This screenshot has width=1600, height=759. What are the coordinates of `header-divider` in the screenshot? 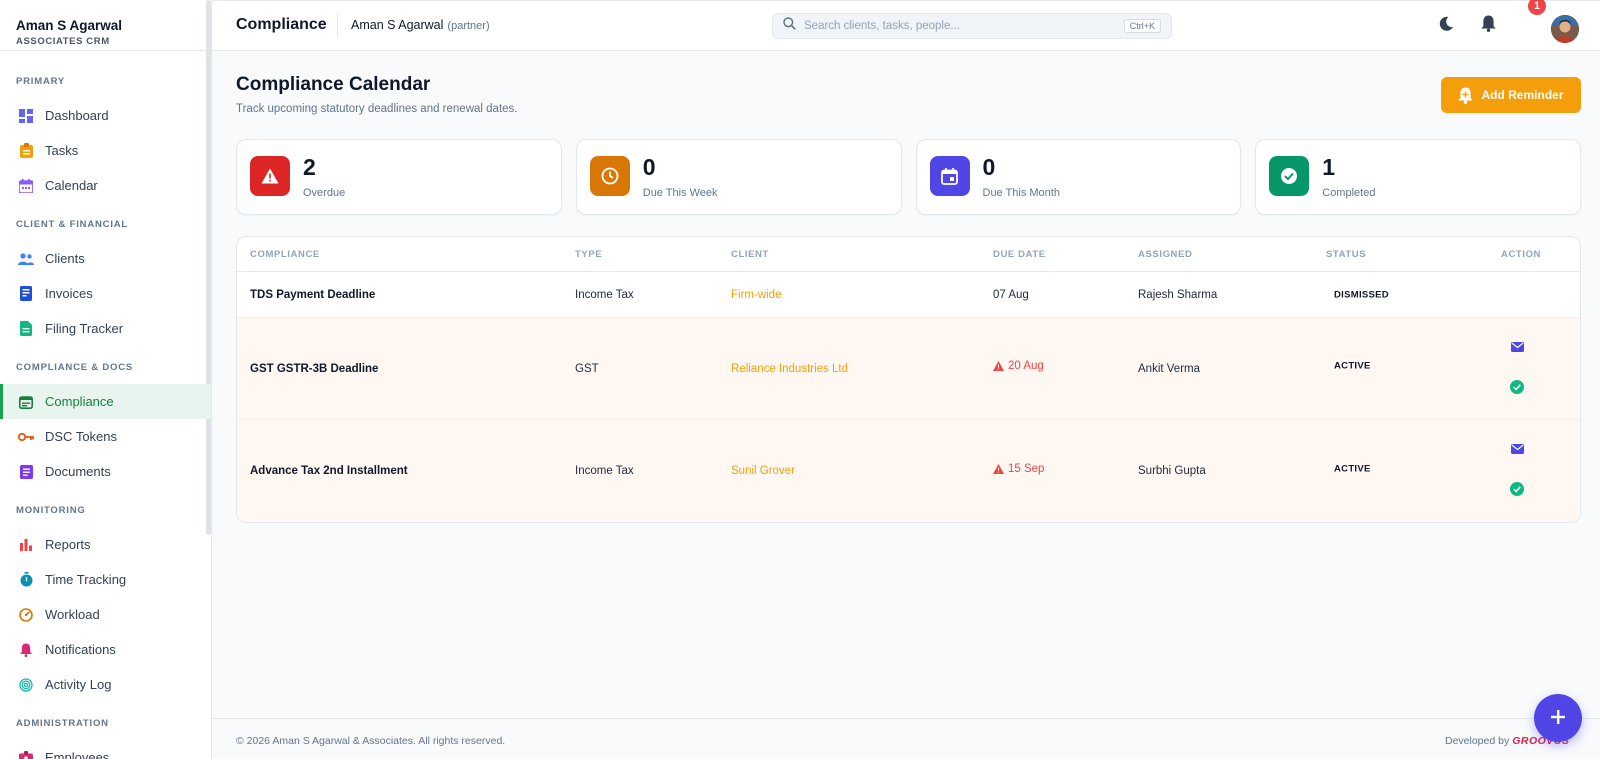 It's located at (337, 26).